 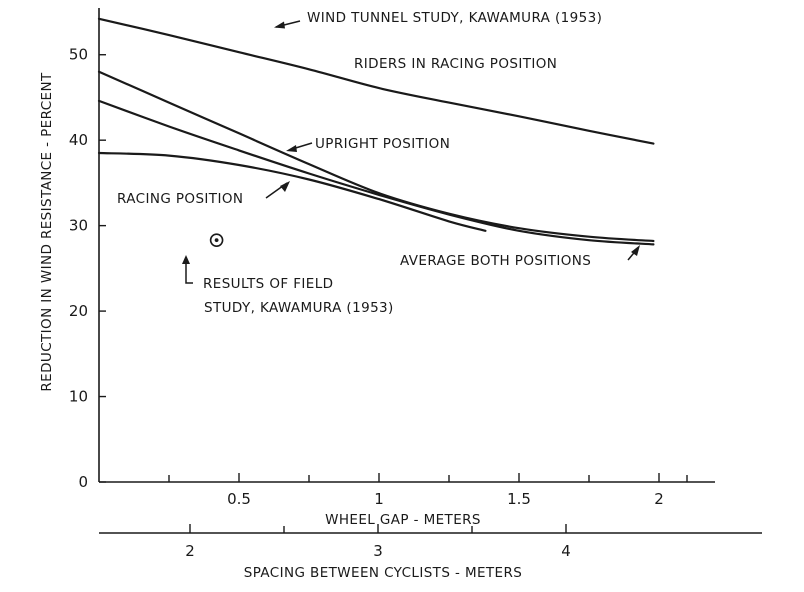 I want to click on leader-upright-arrow, so click(x=291, y=148).